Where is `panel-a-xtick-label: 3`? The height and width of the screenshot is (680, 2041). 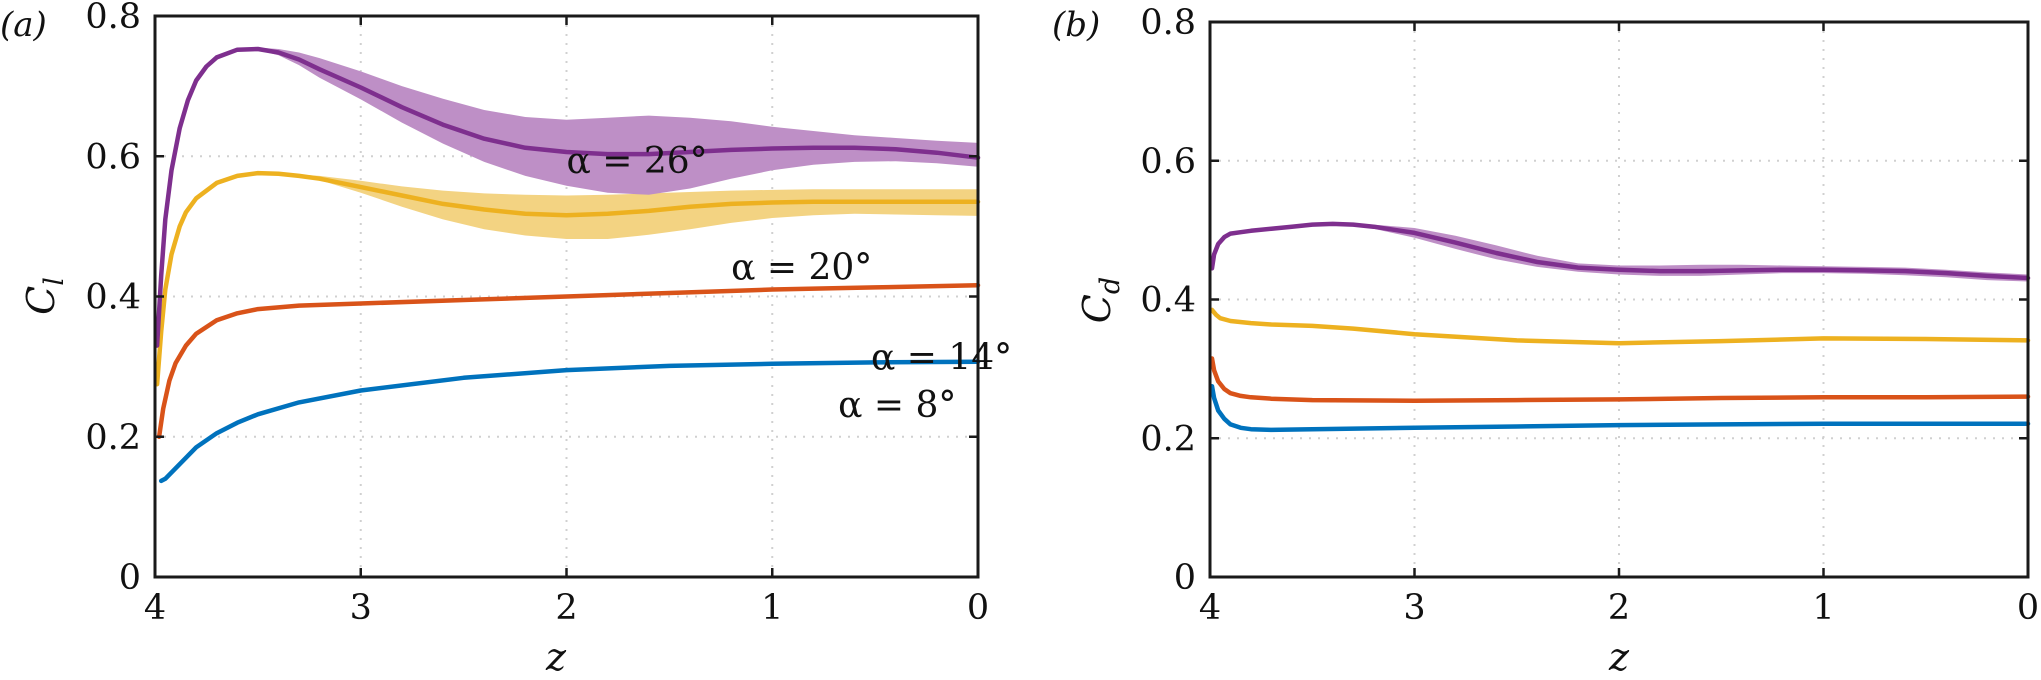
panel-a-xtick-label: 3 is located at coordinates (361, 608).